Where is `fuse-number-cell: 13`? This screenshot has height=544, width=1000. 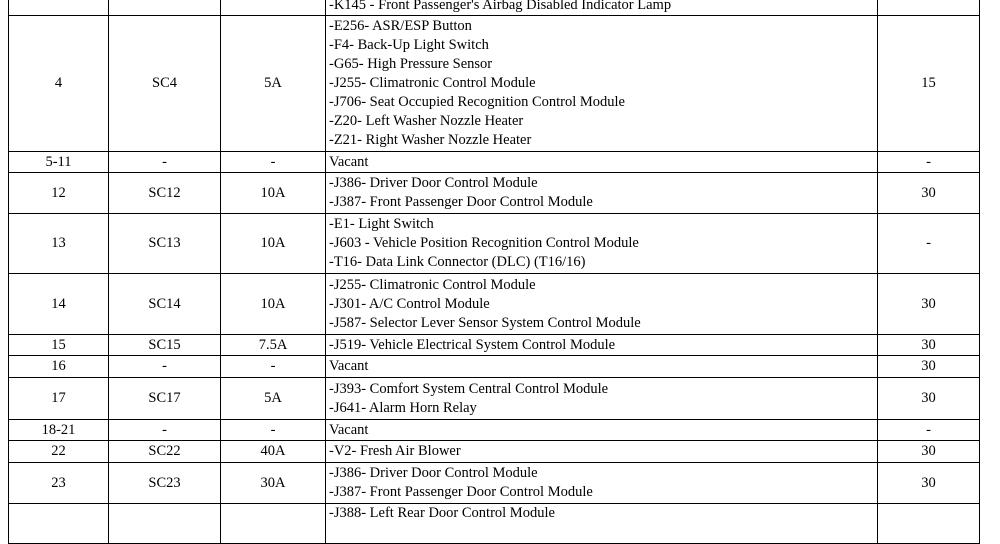 fuse-number-cell: 13 is located at coordinates (58, 243).